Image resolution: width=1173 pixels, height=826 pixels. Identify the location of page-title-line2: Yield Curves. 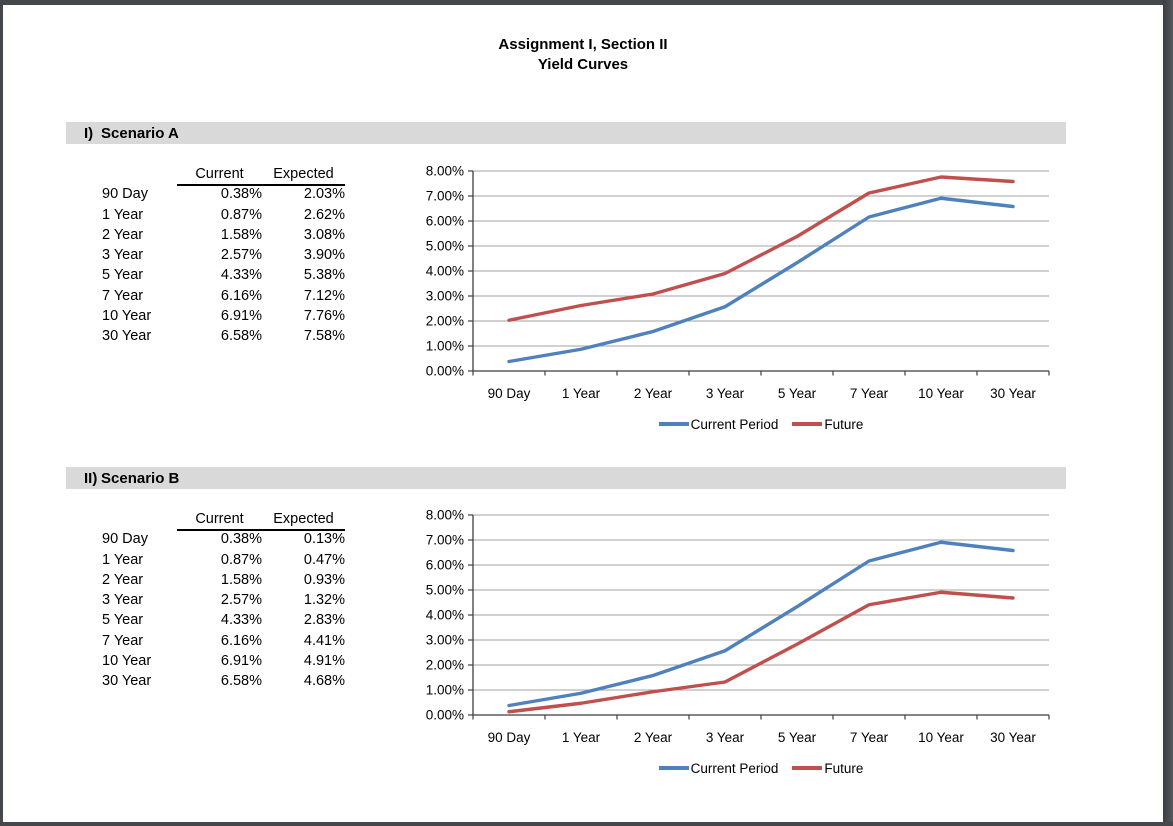
(583, 64).